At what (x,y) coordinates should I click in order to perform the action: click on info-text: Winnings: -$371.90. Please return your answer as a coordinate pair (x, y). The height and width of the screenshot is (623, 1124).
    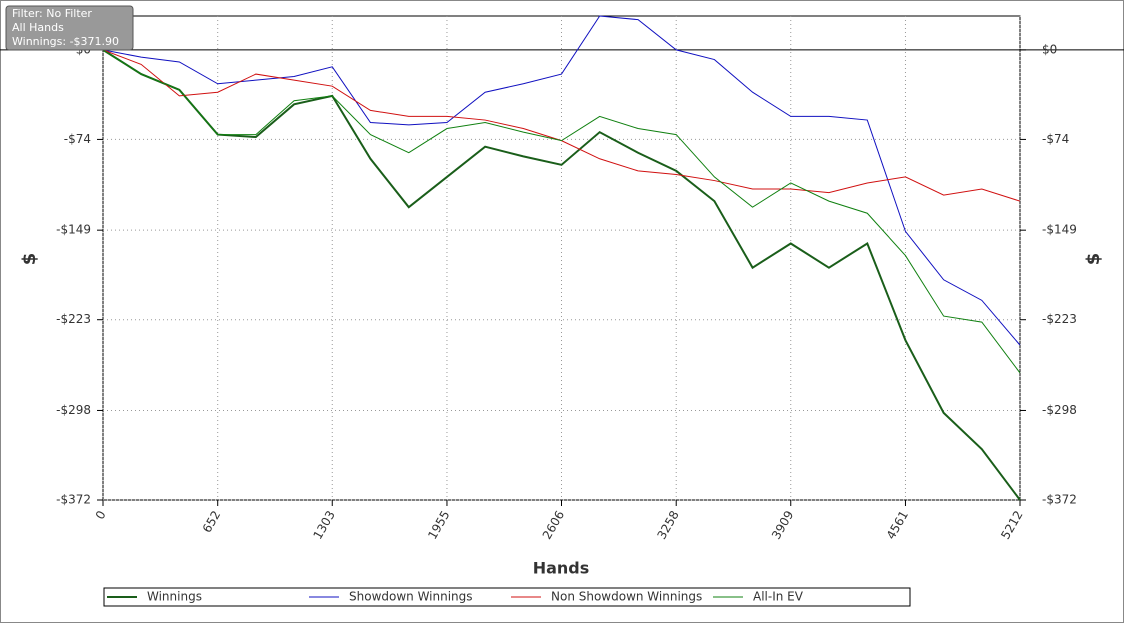
    Looking at the image, I should click on (65, 41).